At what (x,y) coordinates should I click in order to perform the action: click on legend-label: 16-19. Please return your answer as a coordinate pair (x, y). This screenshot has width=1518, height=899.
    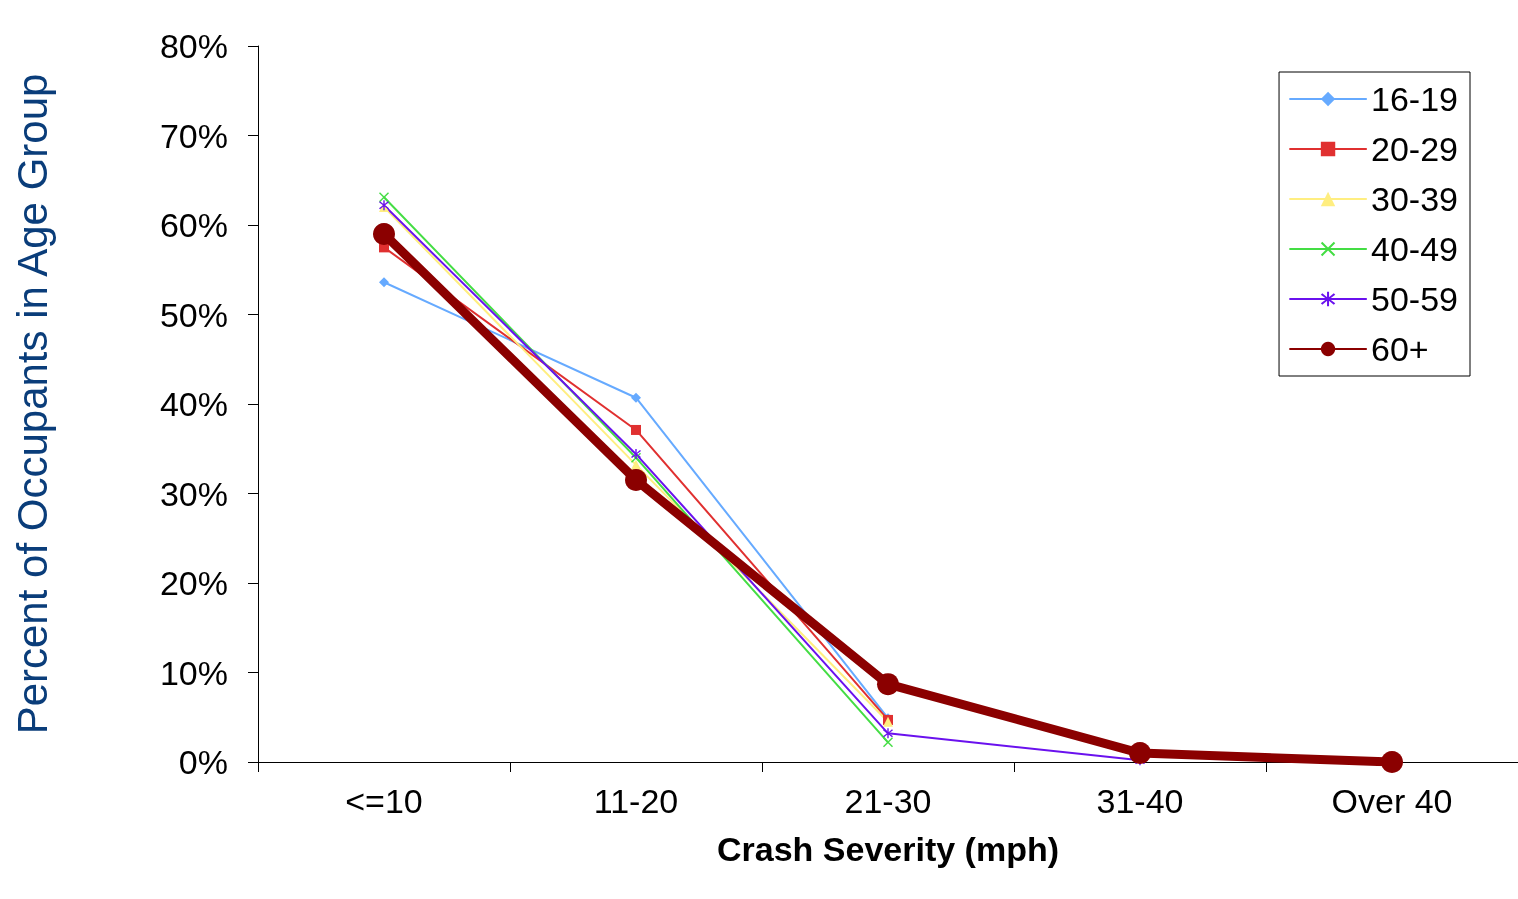
    Looking at the image, I should click on (1415, 99).